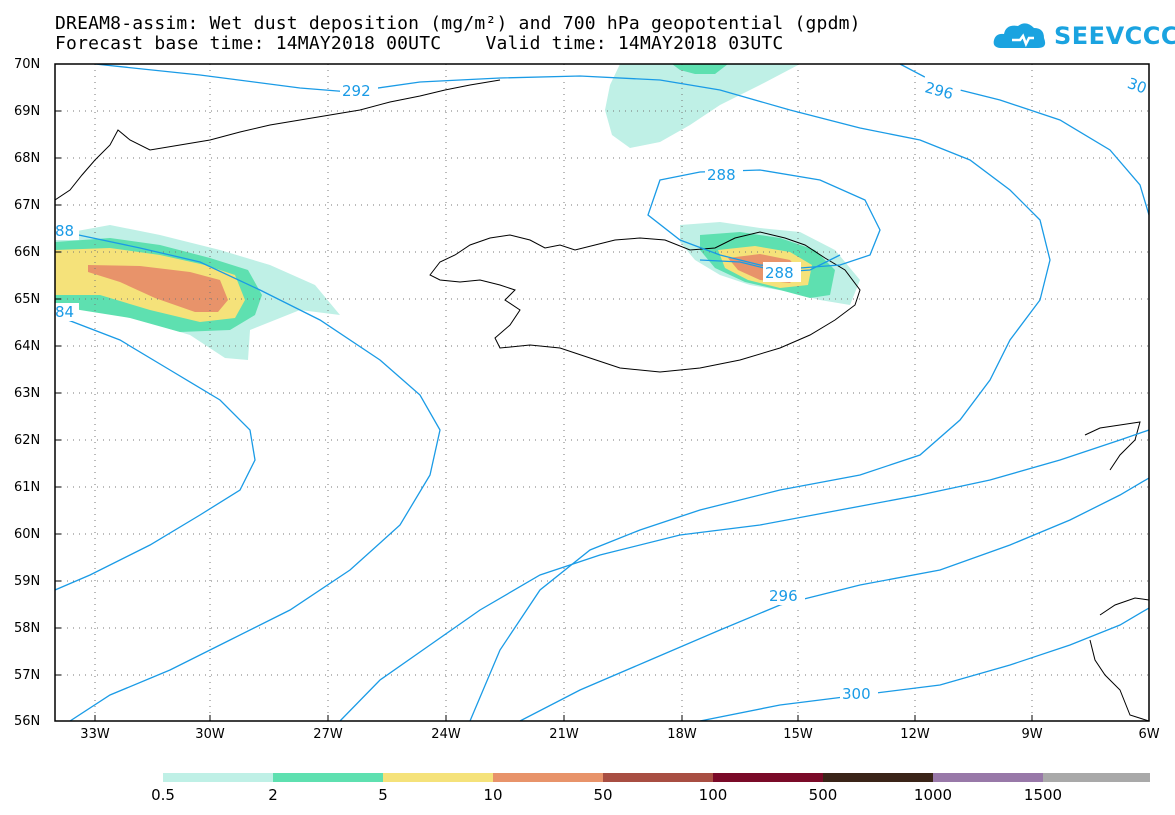  I want to click on colorbar-label: 50, so click(603, 795).